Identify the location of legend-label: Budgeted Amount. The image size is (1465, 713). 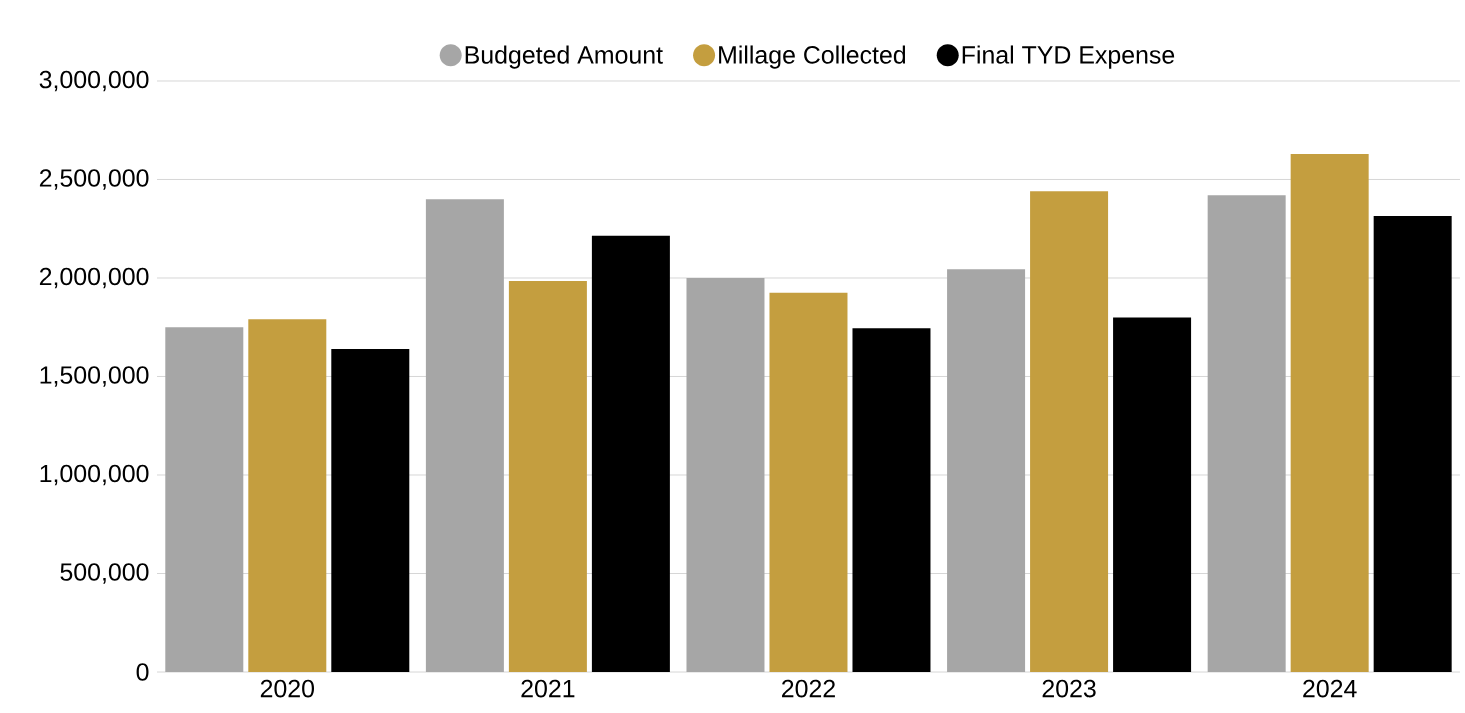
(564, 57).